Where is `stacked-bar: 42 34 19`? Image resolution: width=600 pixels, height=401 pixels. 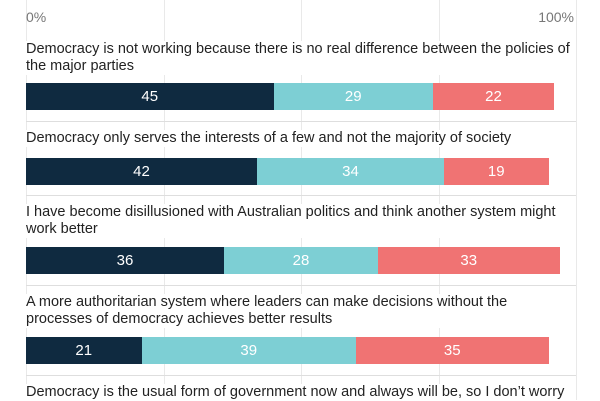
stacked-bar: 42 34 19 is located at coordinates (301, 171).